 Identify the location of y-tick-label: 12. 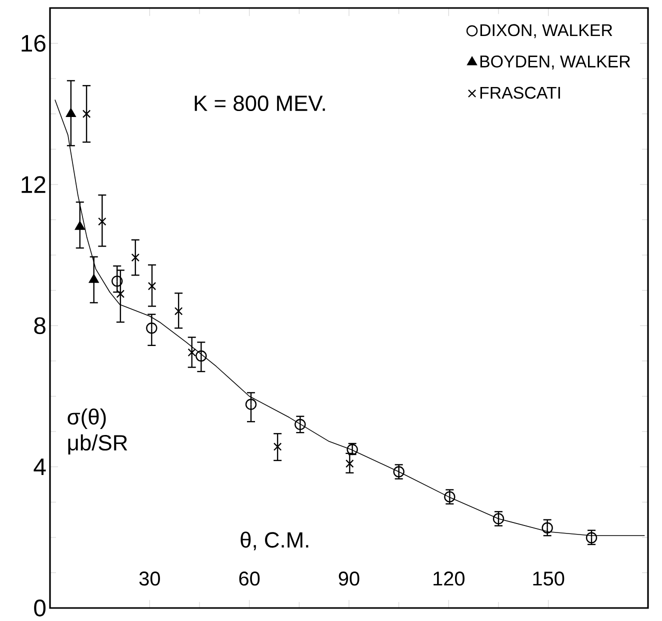
(34, 184).